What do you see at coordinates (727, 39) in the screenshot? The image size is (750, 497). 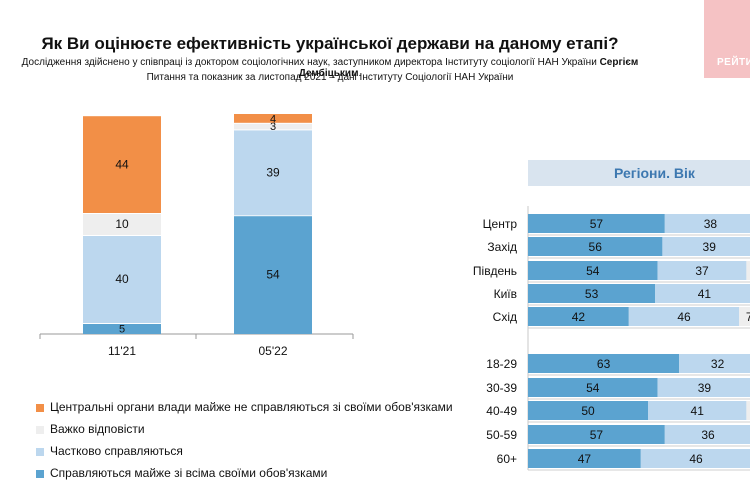 I see `brand-logo: РЕЙТИ` at bounding box center [727, 39].